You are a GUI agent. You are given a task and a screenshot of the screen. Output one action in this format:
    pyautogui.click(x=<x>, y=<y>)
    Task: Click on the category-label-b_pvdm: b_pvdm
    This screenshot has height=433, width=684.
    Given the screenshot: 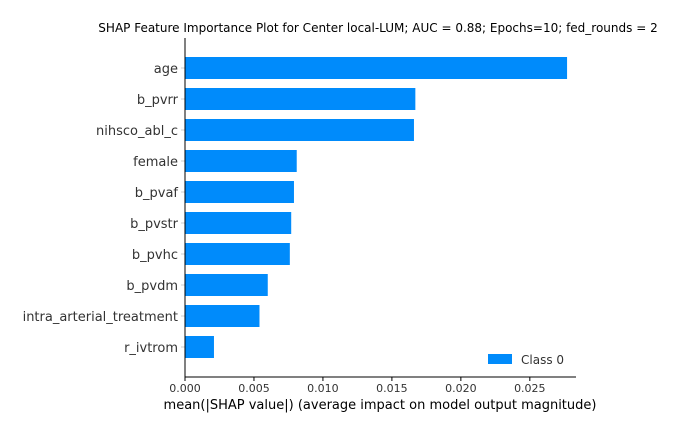 What is the action you would take?
    pyautogui.click(x=152, y=286)
    